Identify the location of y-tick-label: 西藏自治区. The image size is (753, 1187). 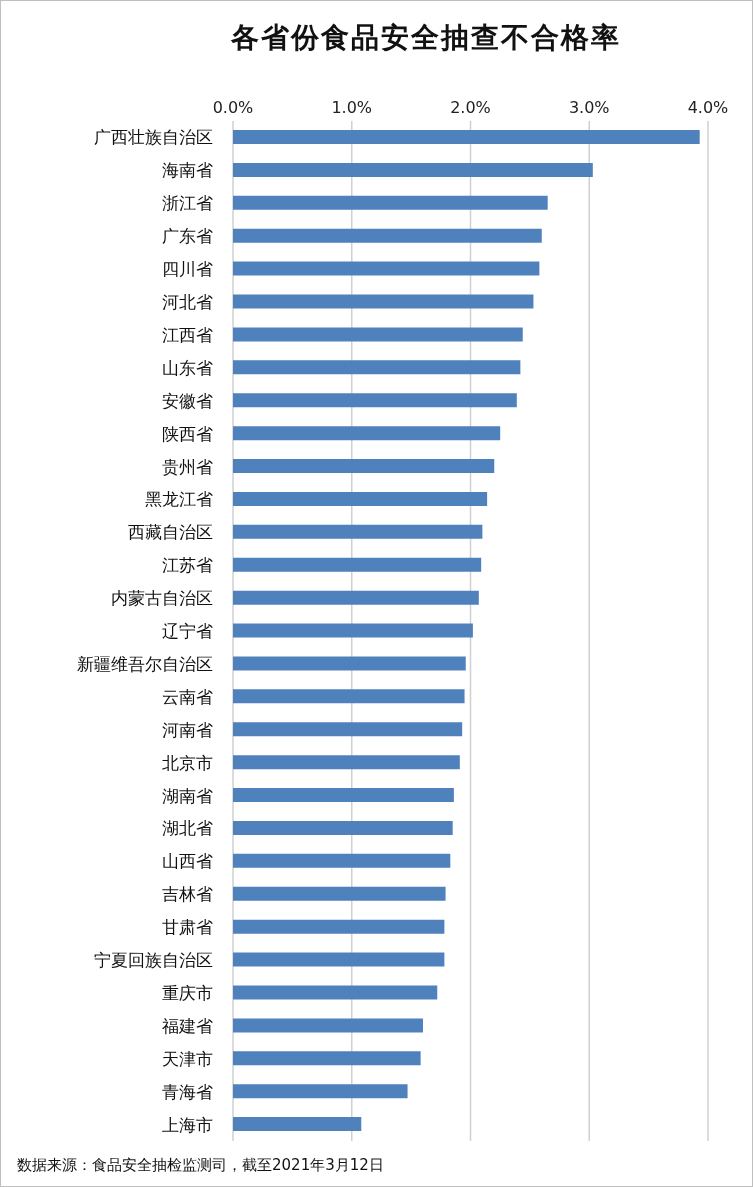
(170, 532).